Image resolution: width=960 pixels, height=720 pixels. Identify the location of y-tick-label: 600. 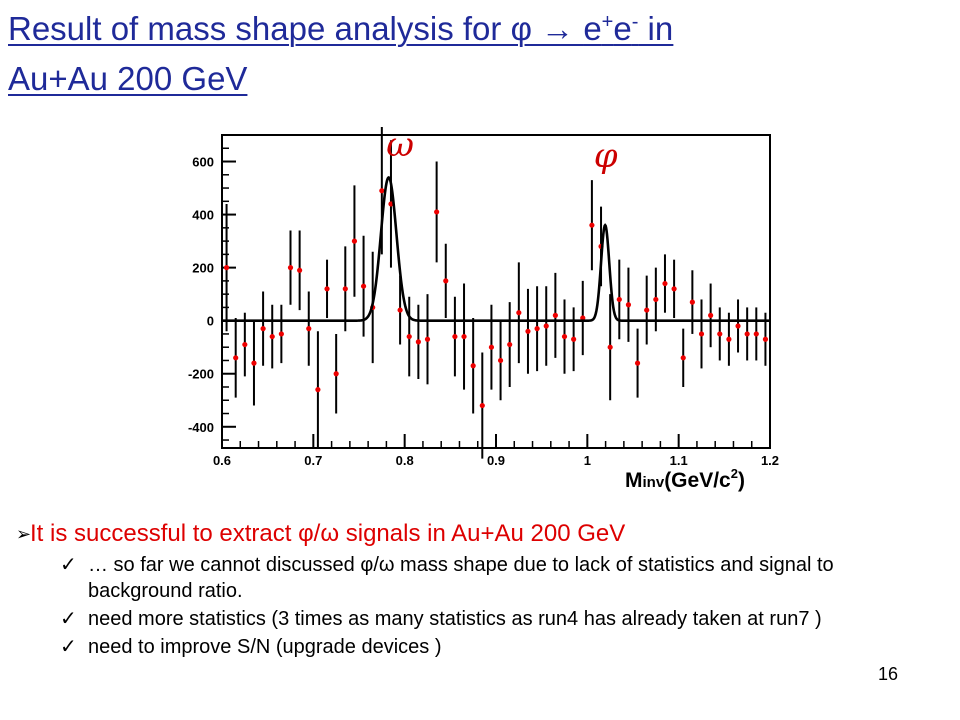
(203, 162).